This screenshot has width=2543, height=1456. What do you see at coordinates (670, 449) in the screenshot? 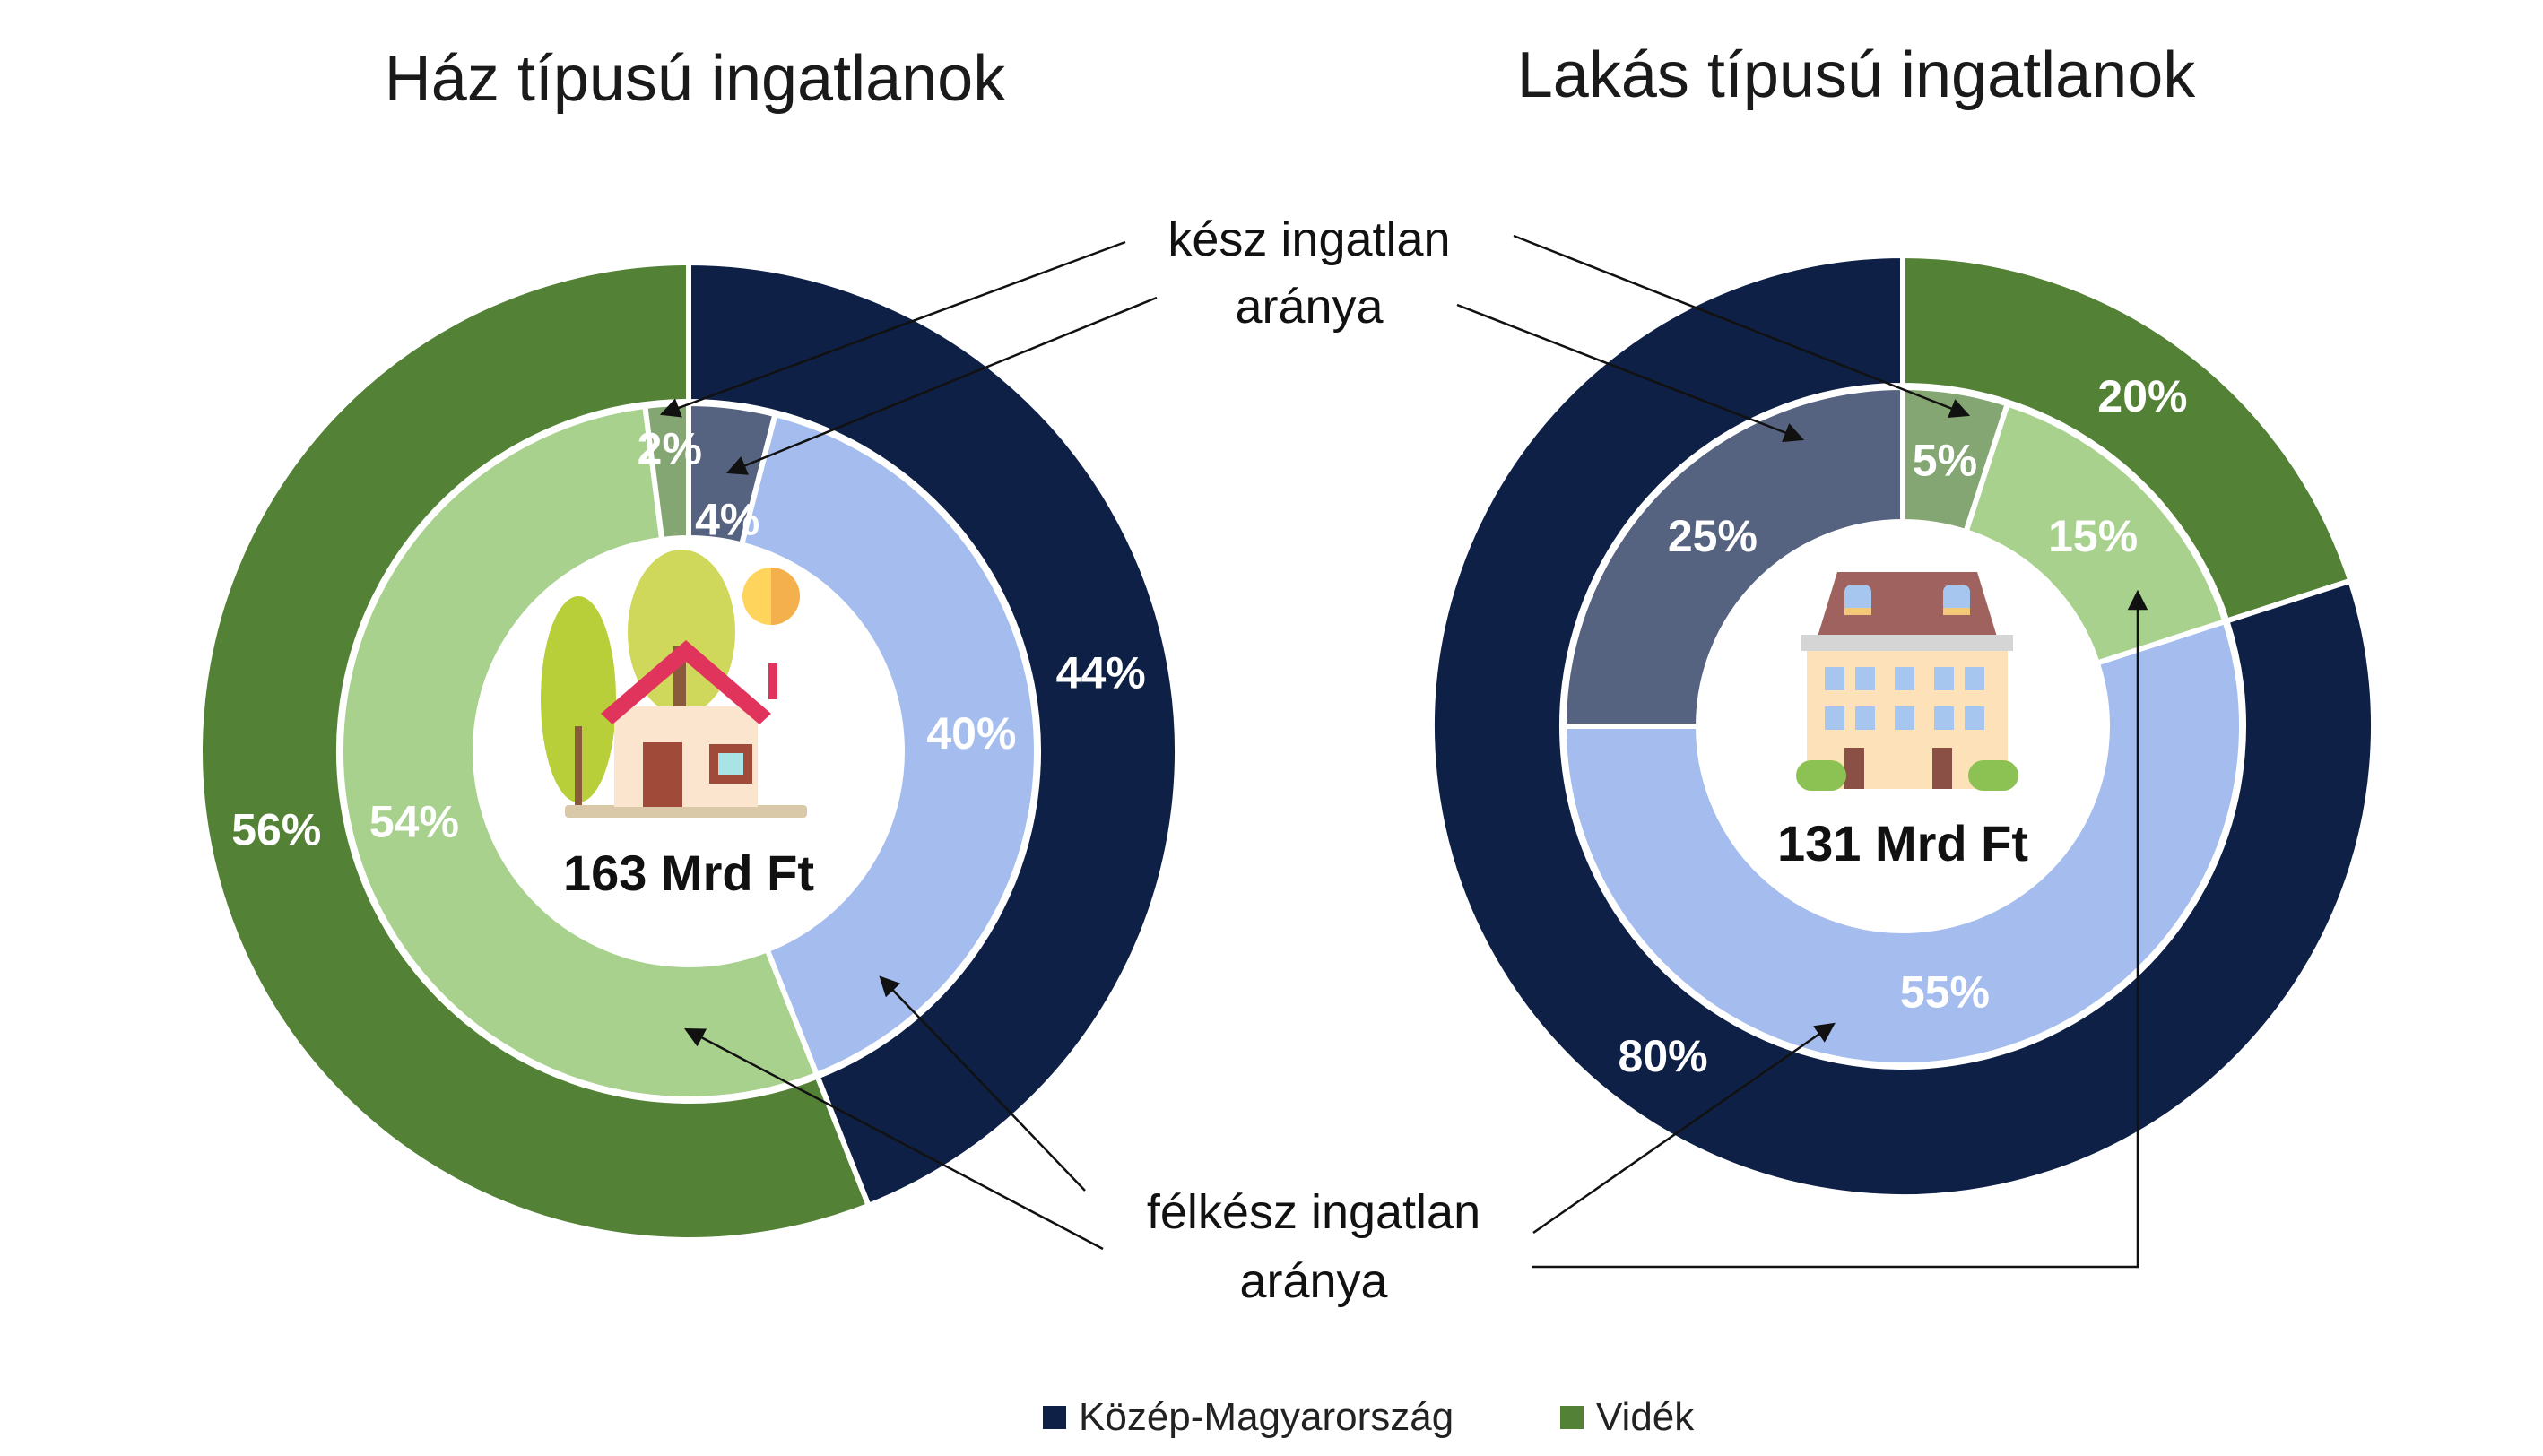
I see `inner-ring-label-0-3: 2%` at bounding box center [670, 449].